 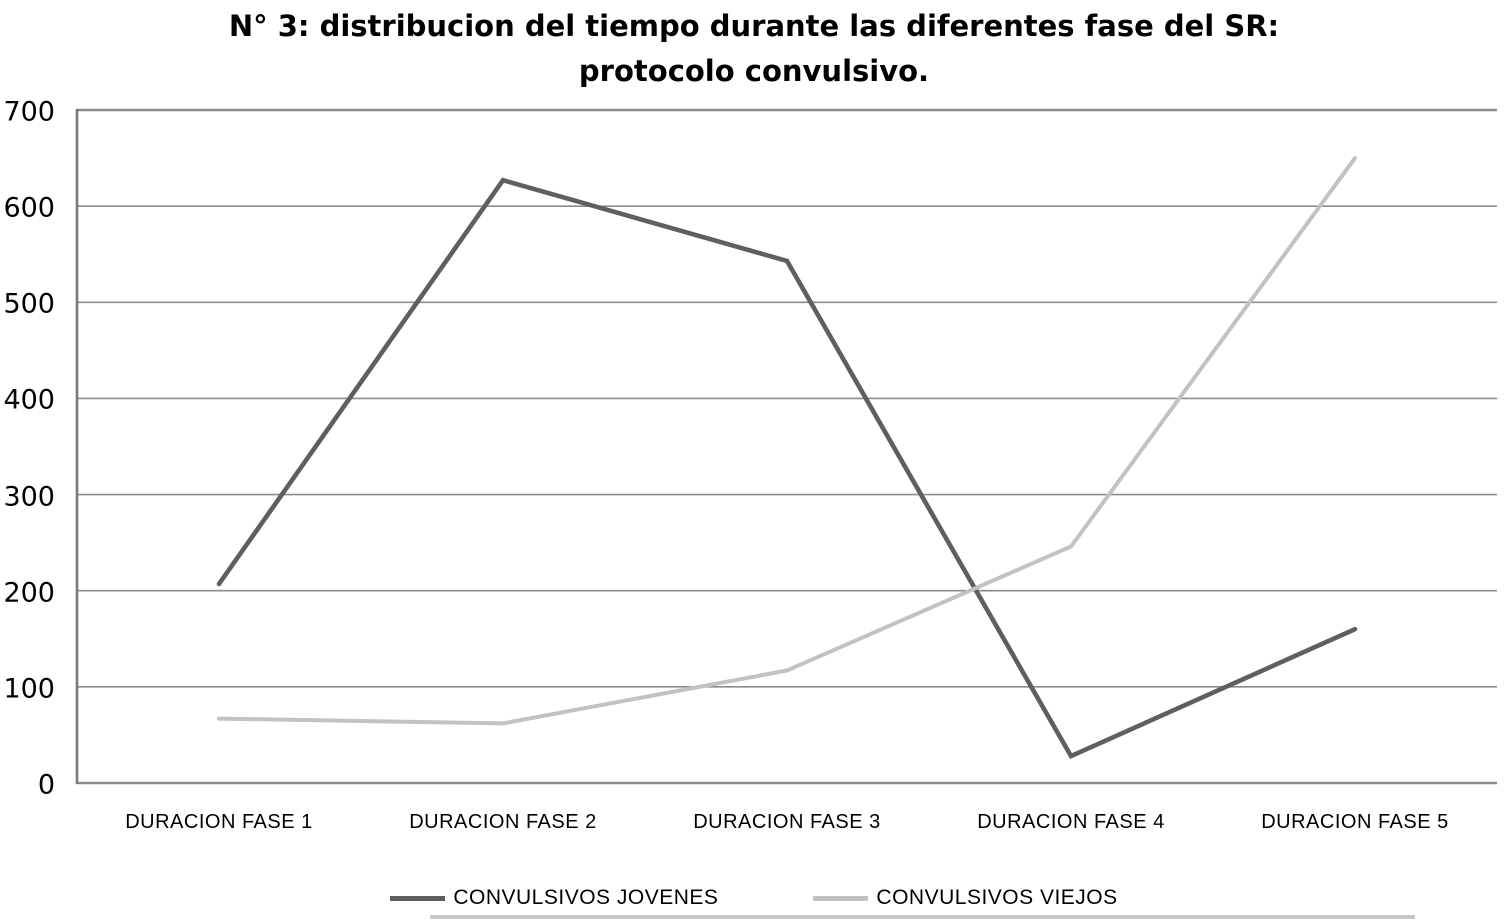 I want to click on legend-label: CONVULSIVOS JOVENES, so click(x=586, y=897).